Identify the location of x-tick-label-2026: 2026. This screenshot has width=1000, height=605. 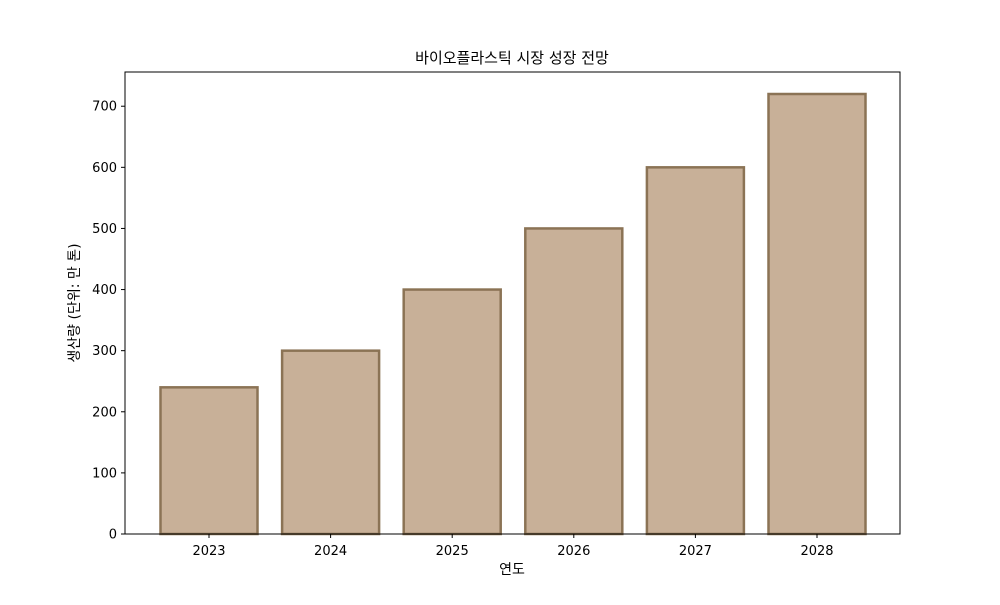
(573, 551).